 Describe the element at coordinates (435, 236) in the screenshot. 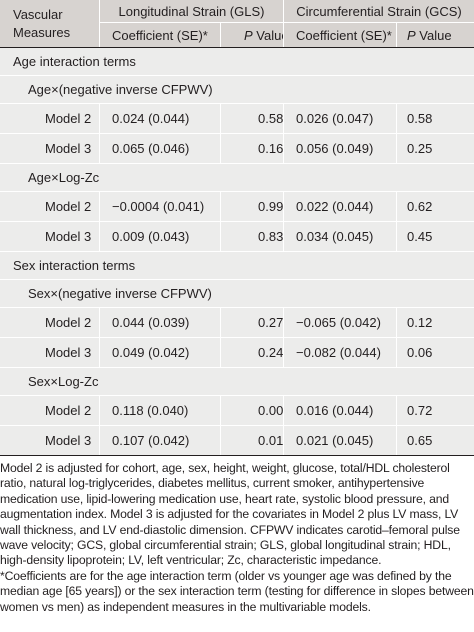

I see `table-cell-gcs-p: 0.45` at that location.